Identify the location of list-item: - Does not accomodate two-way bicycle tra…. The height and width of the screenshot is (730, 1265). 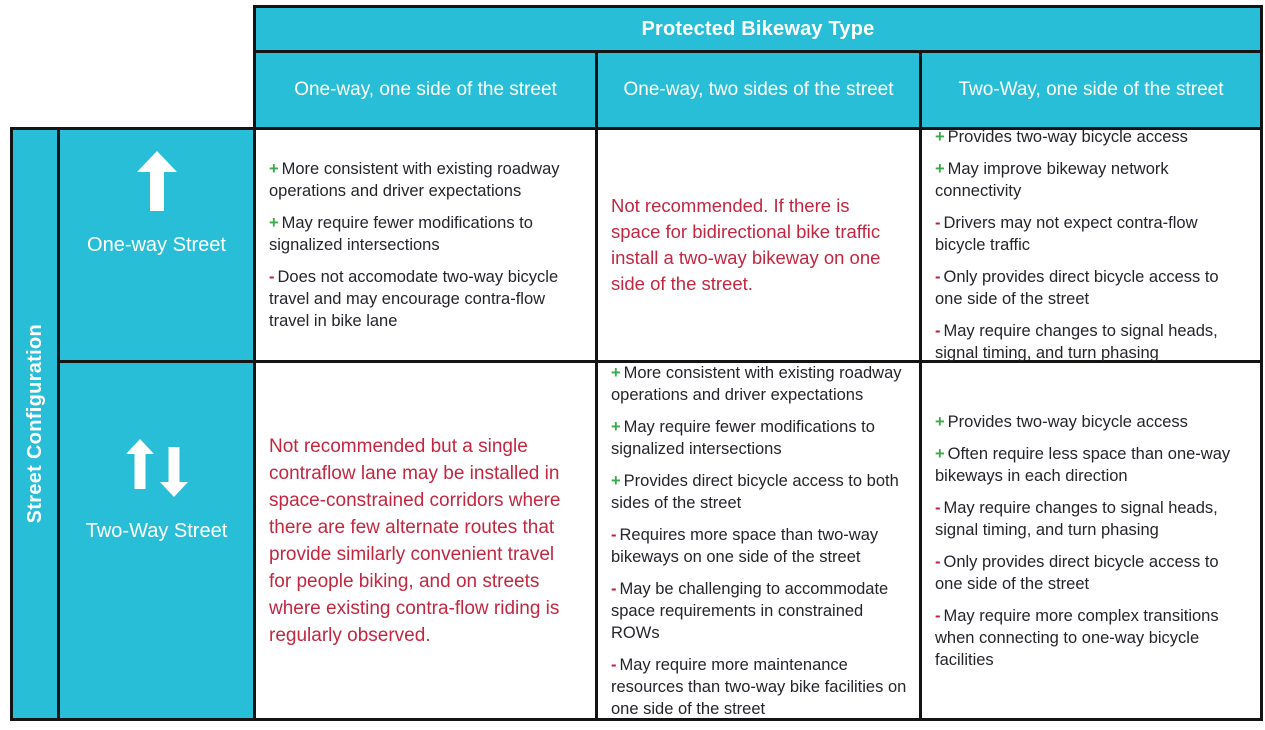
(427, 299).